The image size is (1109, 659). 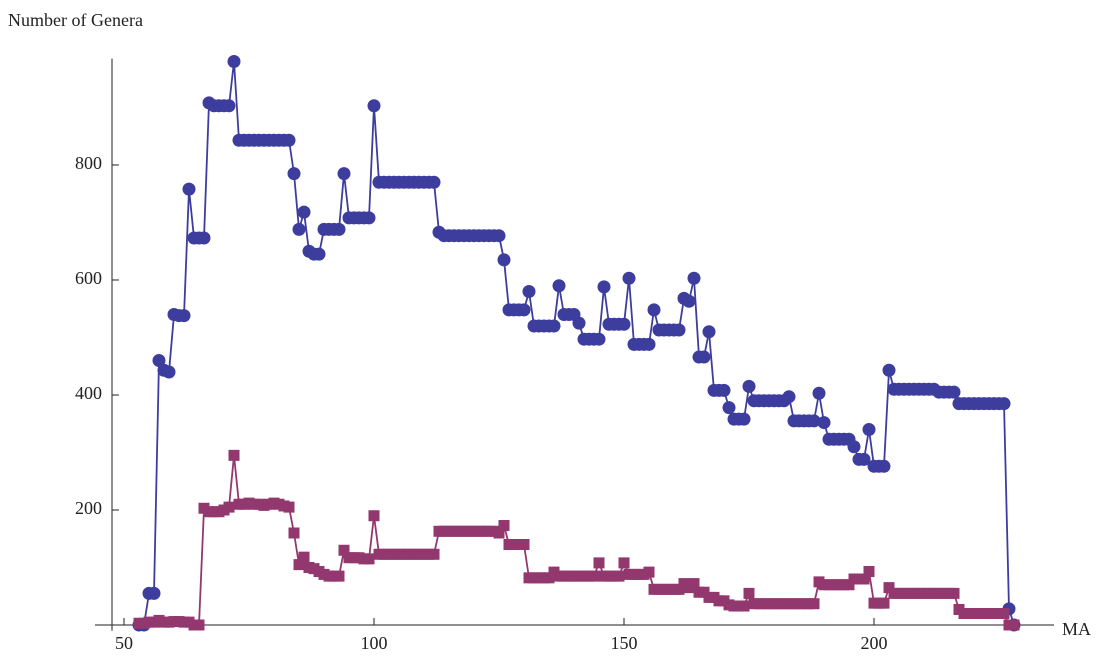 I want to click on x-tick-label: 100, so click(x=374, y=643).